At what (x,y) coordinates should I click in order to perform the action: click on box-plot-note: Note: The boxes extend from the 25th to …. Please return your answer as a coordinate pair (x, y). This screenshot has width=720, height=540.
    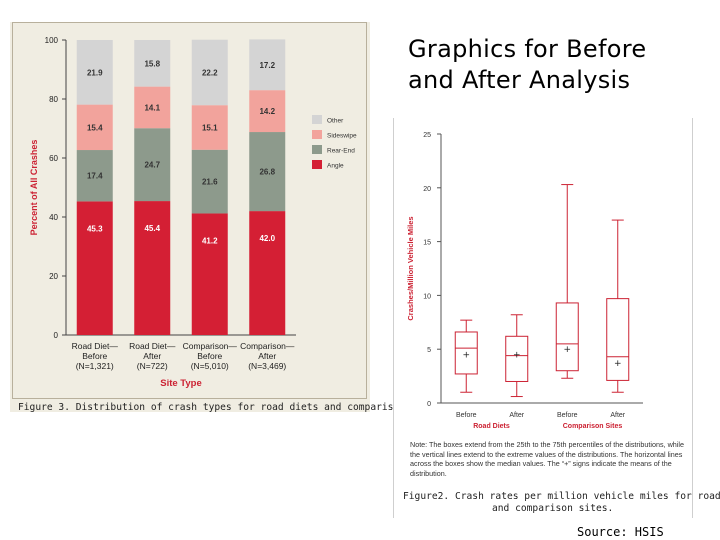
    Looking at the image, I should click on (547, 459).